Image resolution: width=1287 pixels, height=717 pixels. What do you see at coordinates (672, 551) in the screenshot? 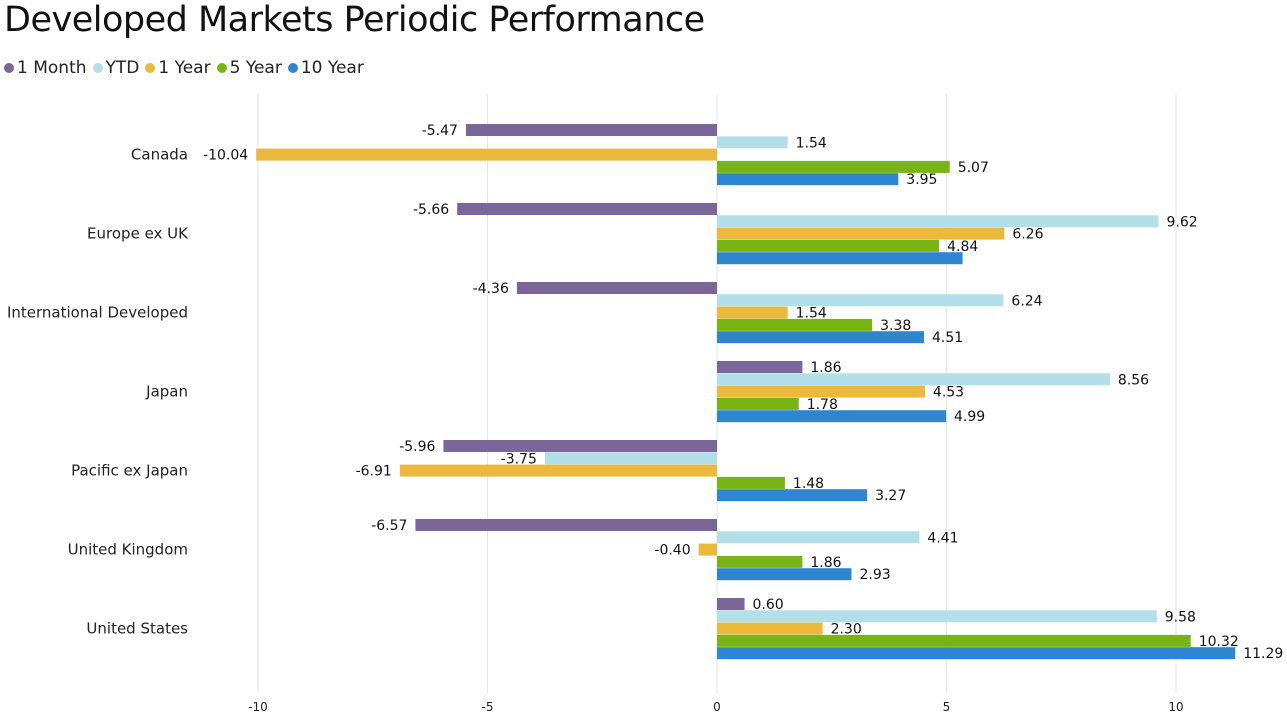
I see `data-label: -0.40` at bounding box center [672, 551].